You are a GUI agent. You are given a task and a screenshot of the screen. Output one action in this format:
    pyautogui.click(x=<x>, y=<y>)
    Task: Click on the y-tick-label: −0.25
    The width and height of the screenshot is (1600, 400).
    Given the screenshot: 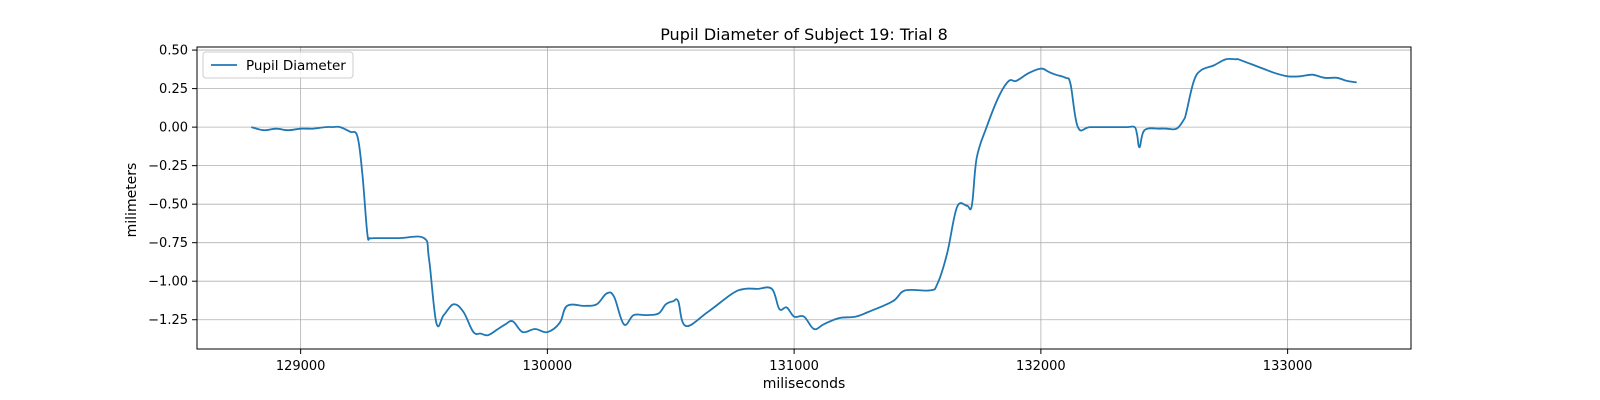 What is the action you would take?
    pyautogui.click(x=168, y=166)
    